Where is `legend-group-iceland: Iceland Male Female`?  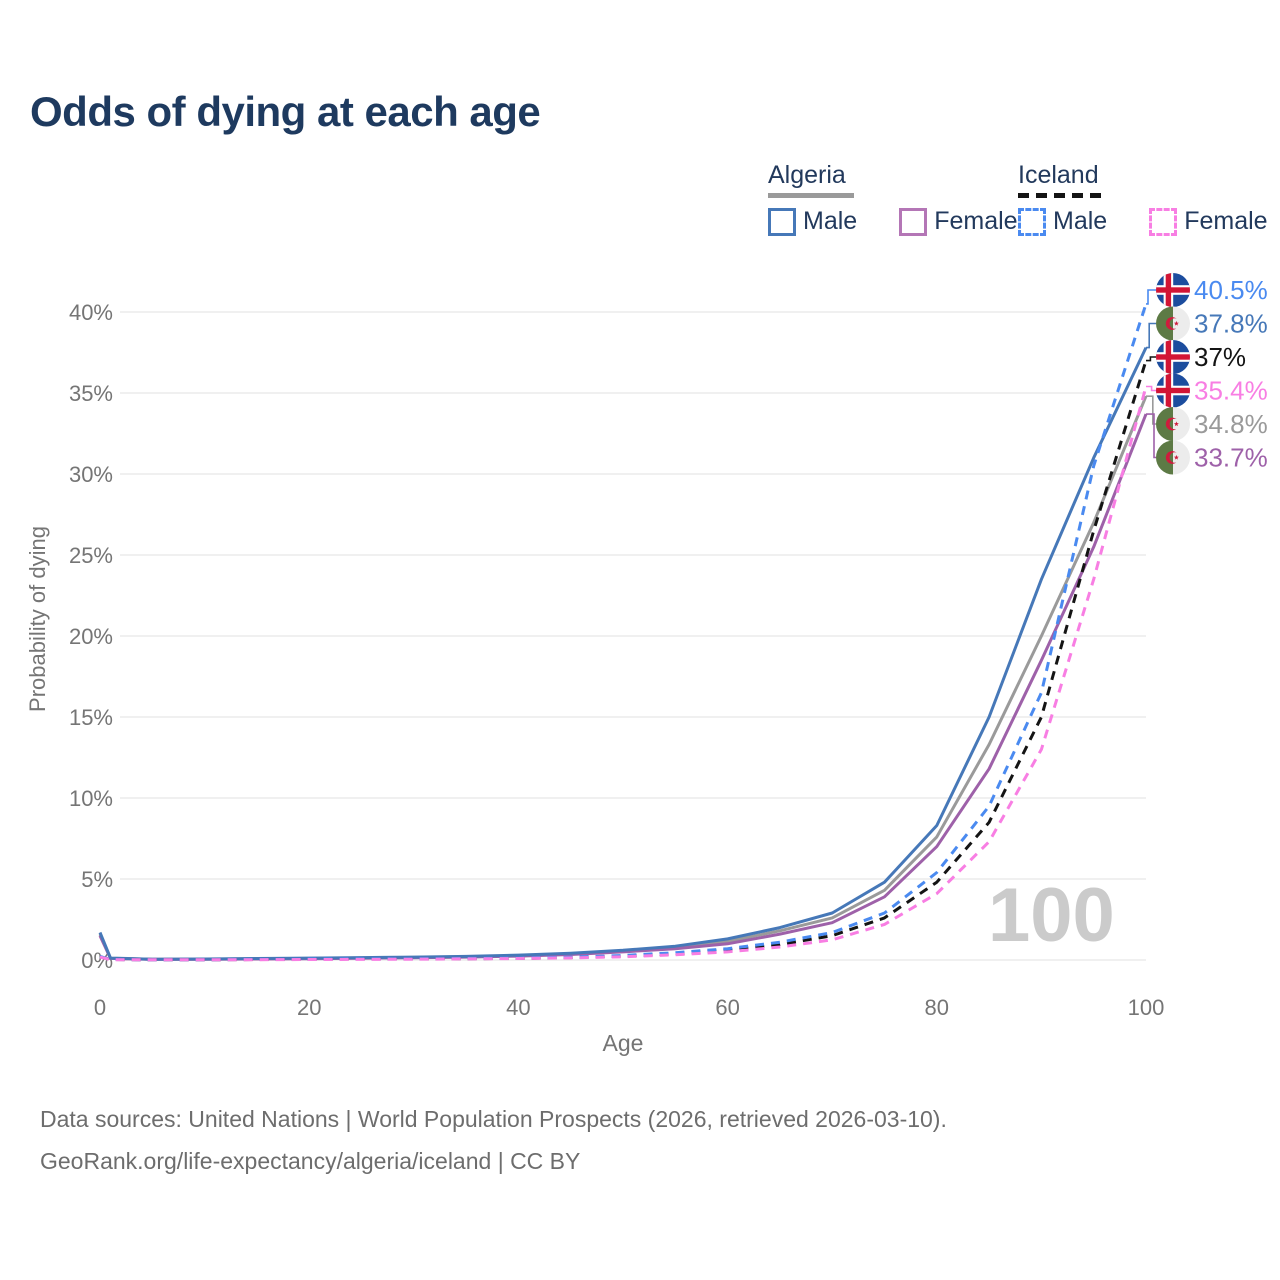 legend-group-iceland: Iceland Male Female is located at coordinates (1143, 198).